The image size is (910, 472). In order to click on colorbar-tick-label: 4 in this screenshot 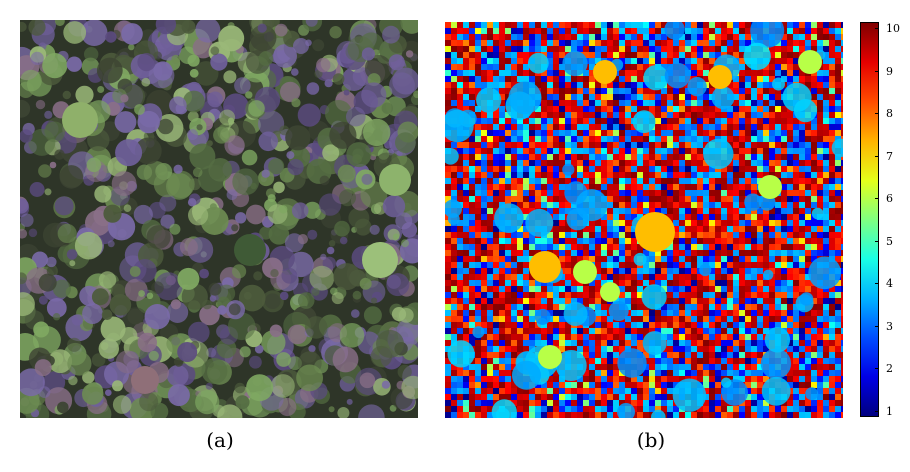, I will do `click(889, 284)`.